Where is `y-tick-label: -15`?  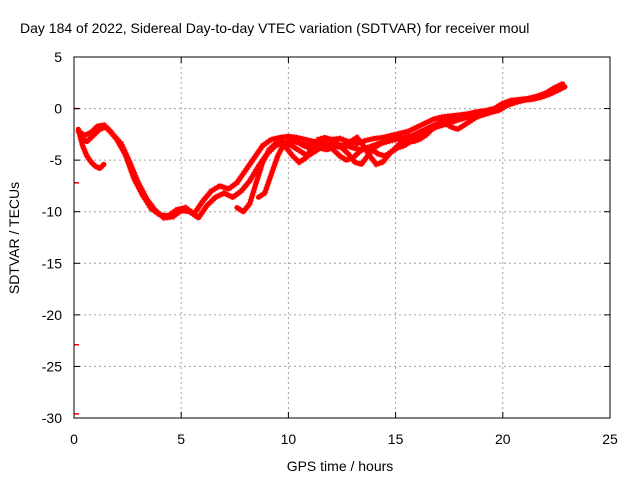
y-tick-label: -15 is located at coordinates (52, 263).